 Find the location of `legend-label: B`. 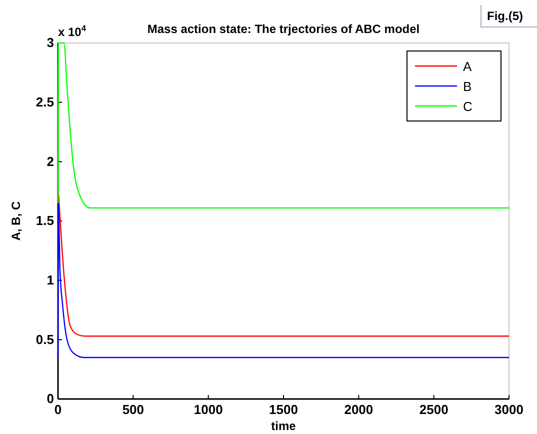

legend-label: B is located at coordinates (467, 86).